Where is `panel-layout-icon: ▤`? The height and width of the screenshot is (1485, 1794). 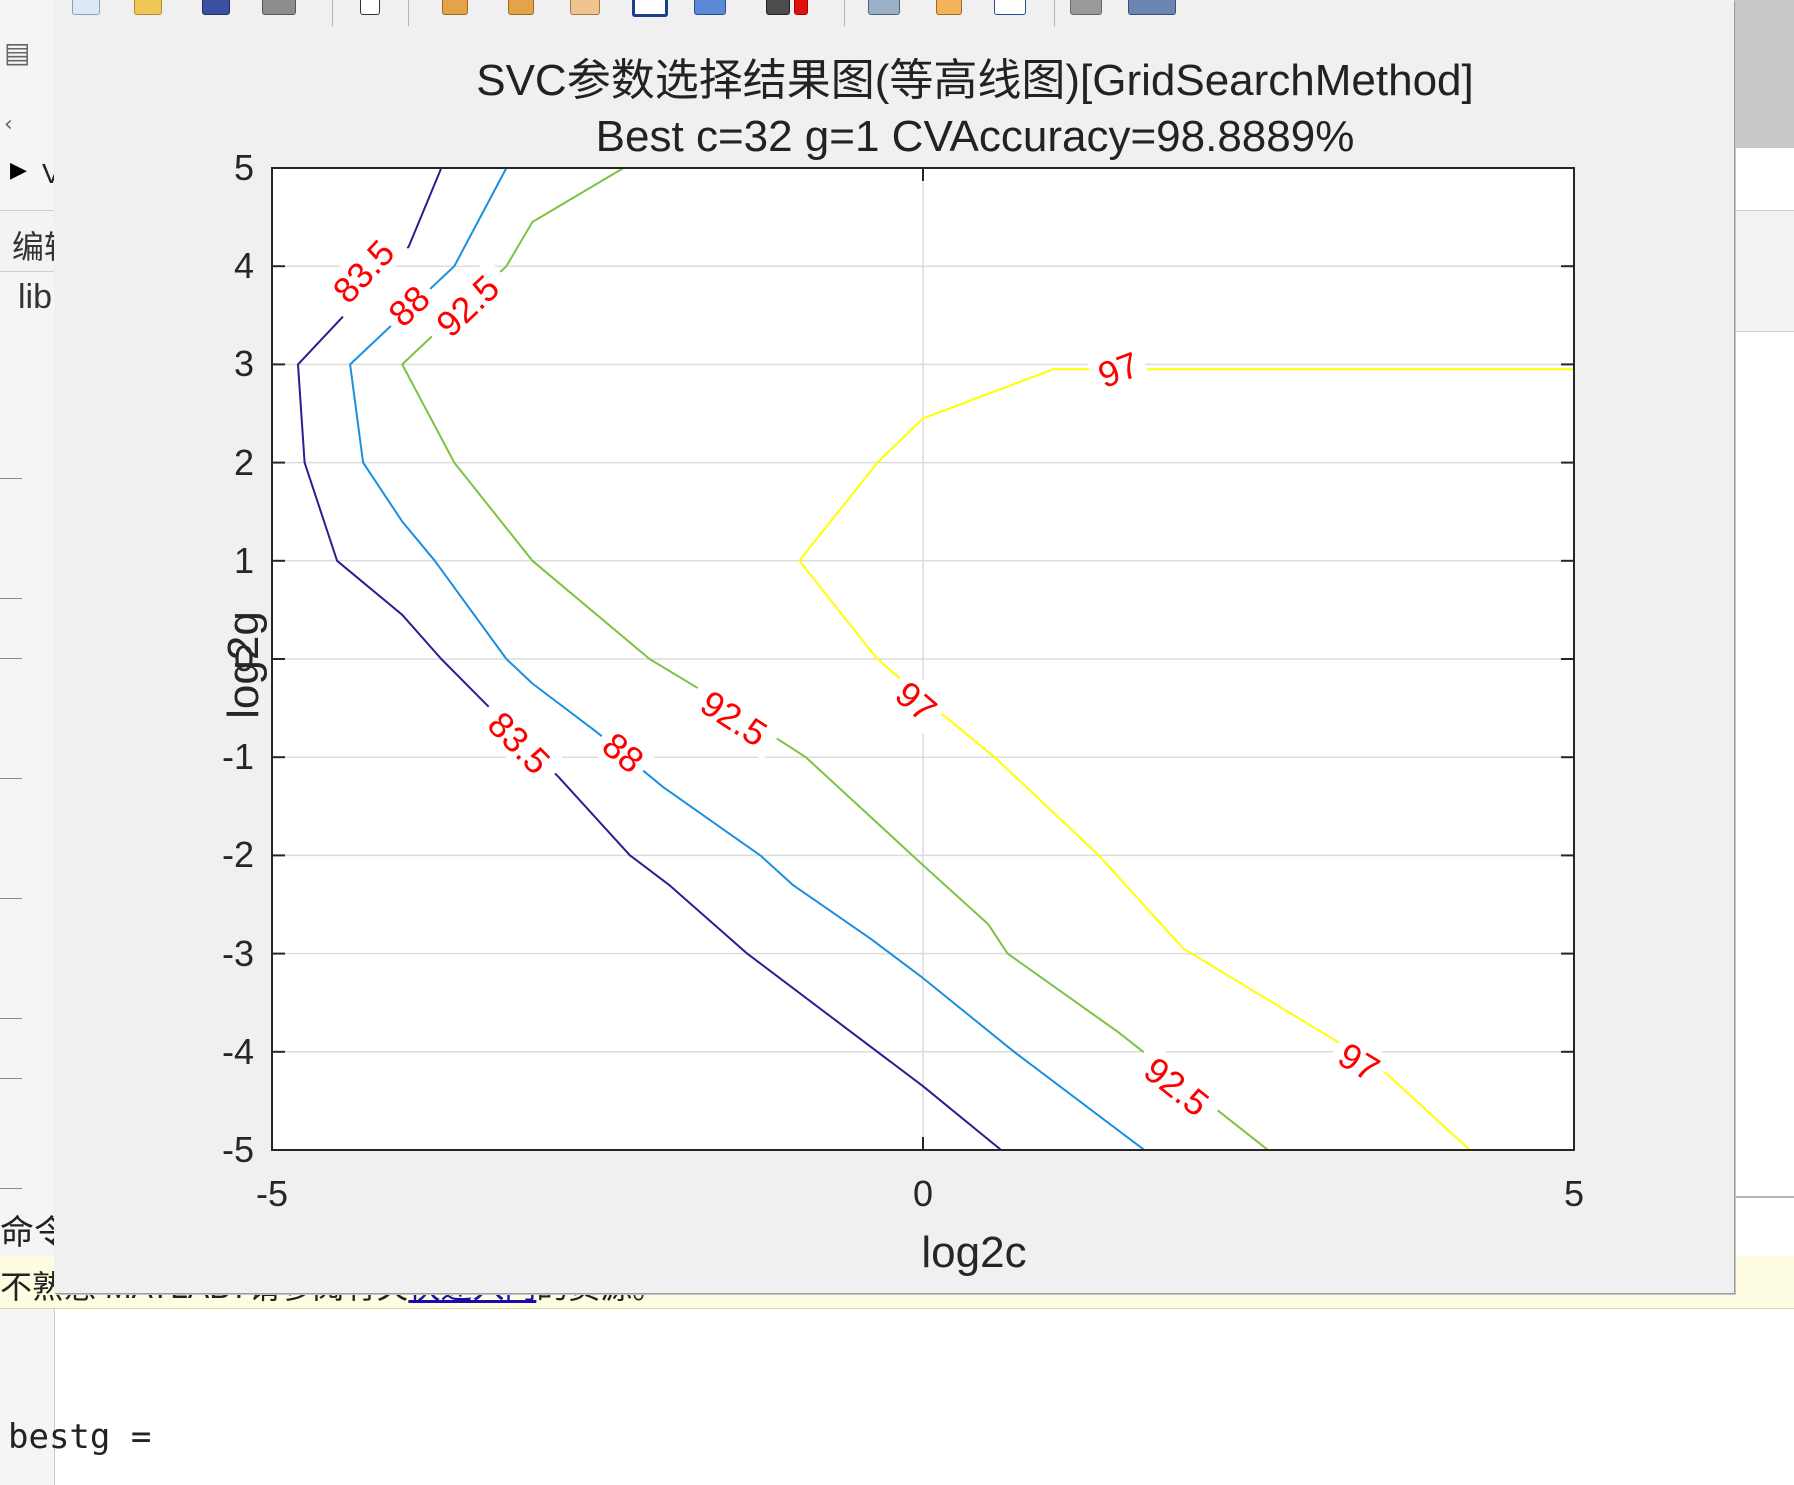
panel-layout-icon: ▤ is located at coordinates (17, 52).